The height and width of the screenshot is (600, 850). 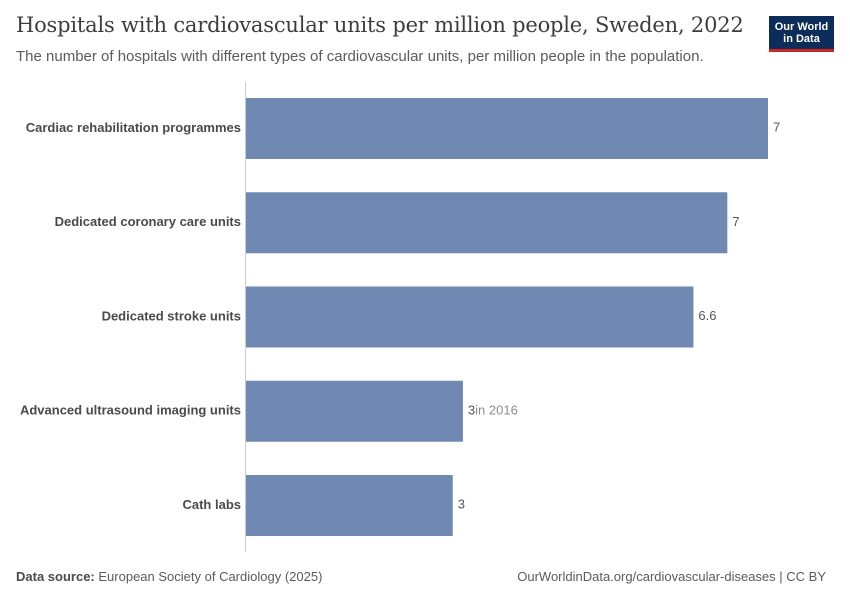 What do you see at coordinates (148, 221) in the screenshot?
I see `category-label-1: Dedicated coronary care units` at bounding box center [148, 221].